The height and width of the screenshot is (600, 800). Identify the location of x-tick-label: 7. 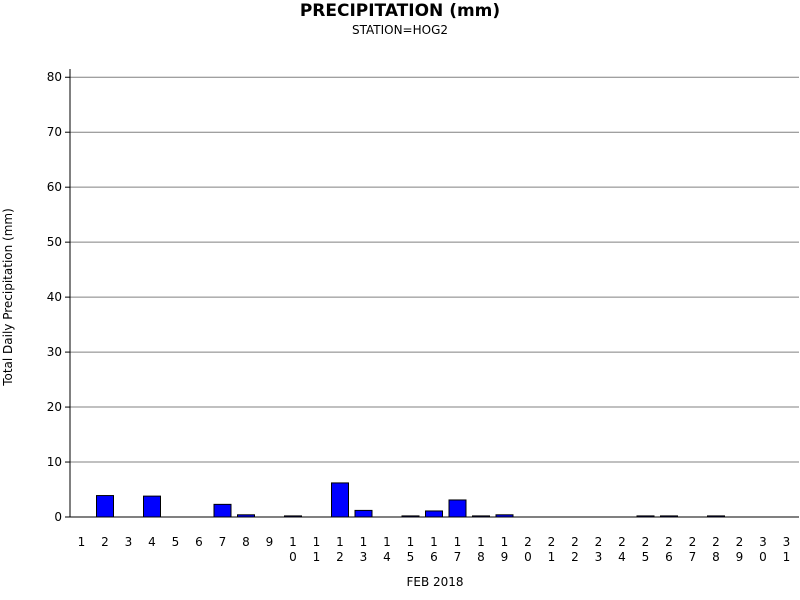
(223, 542).